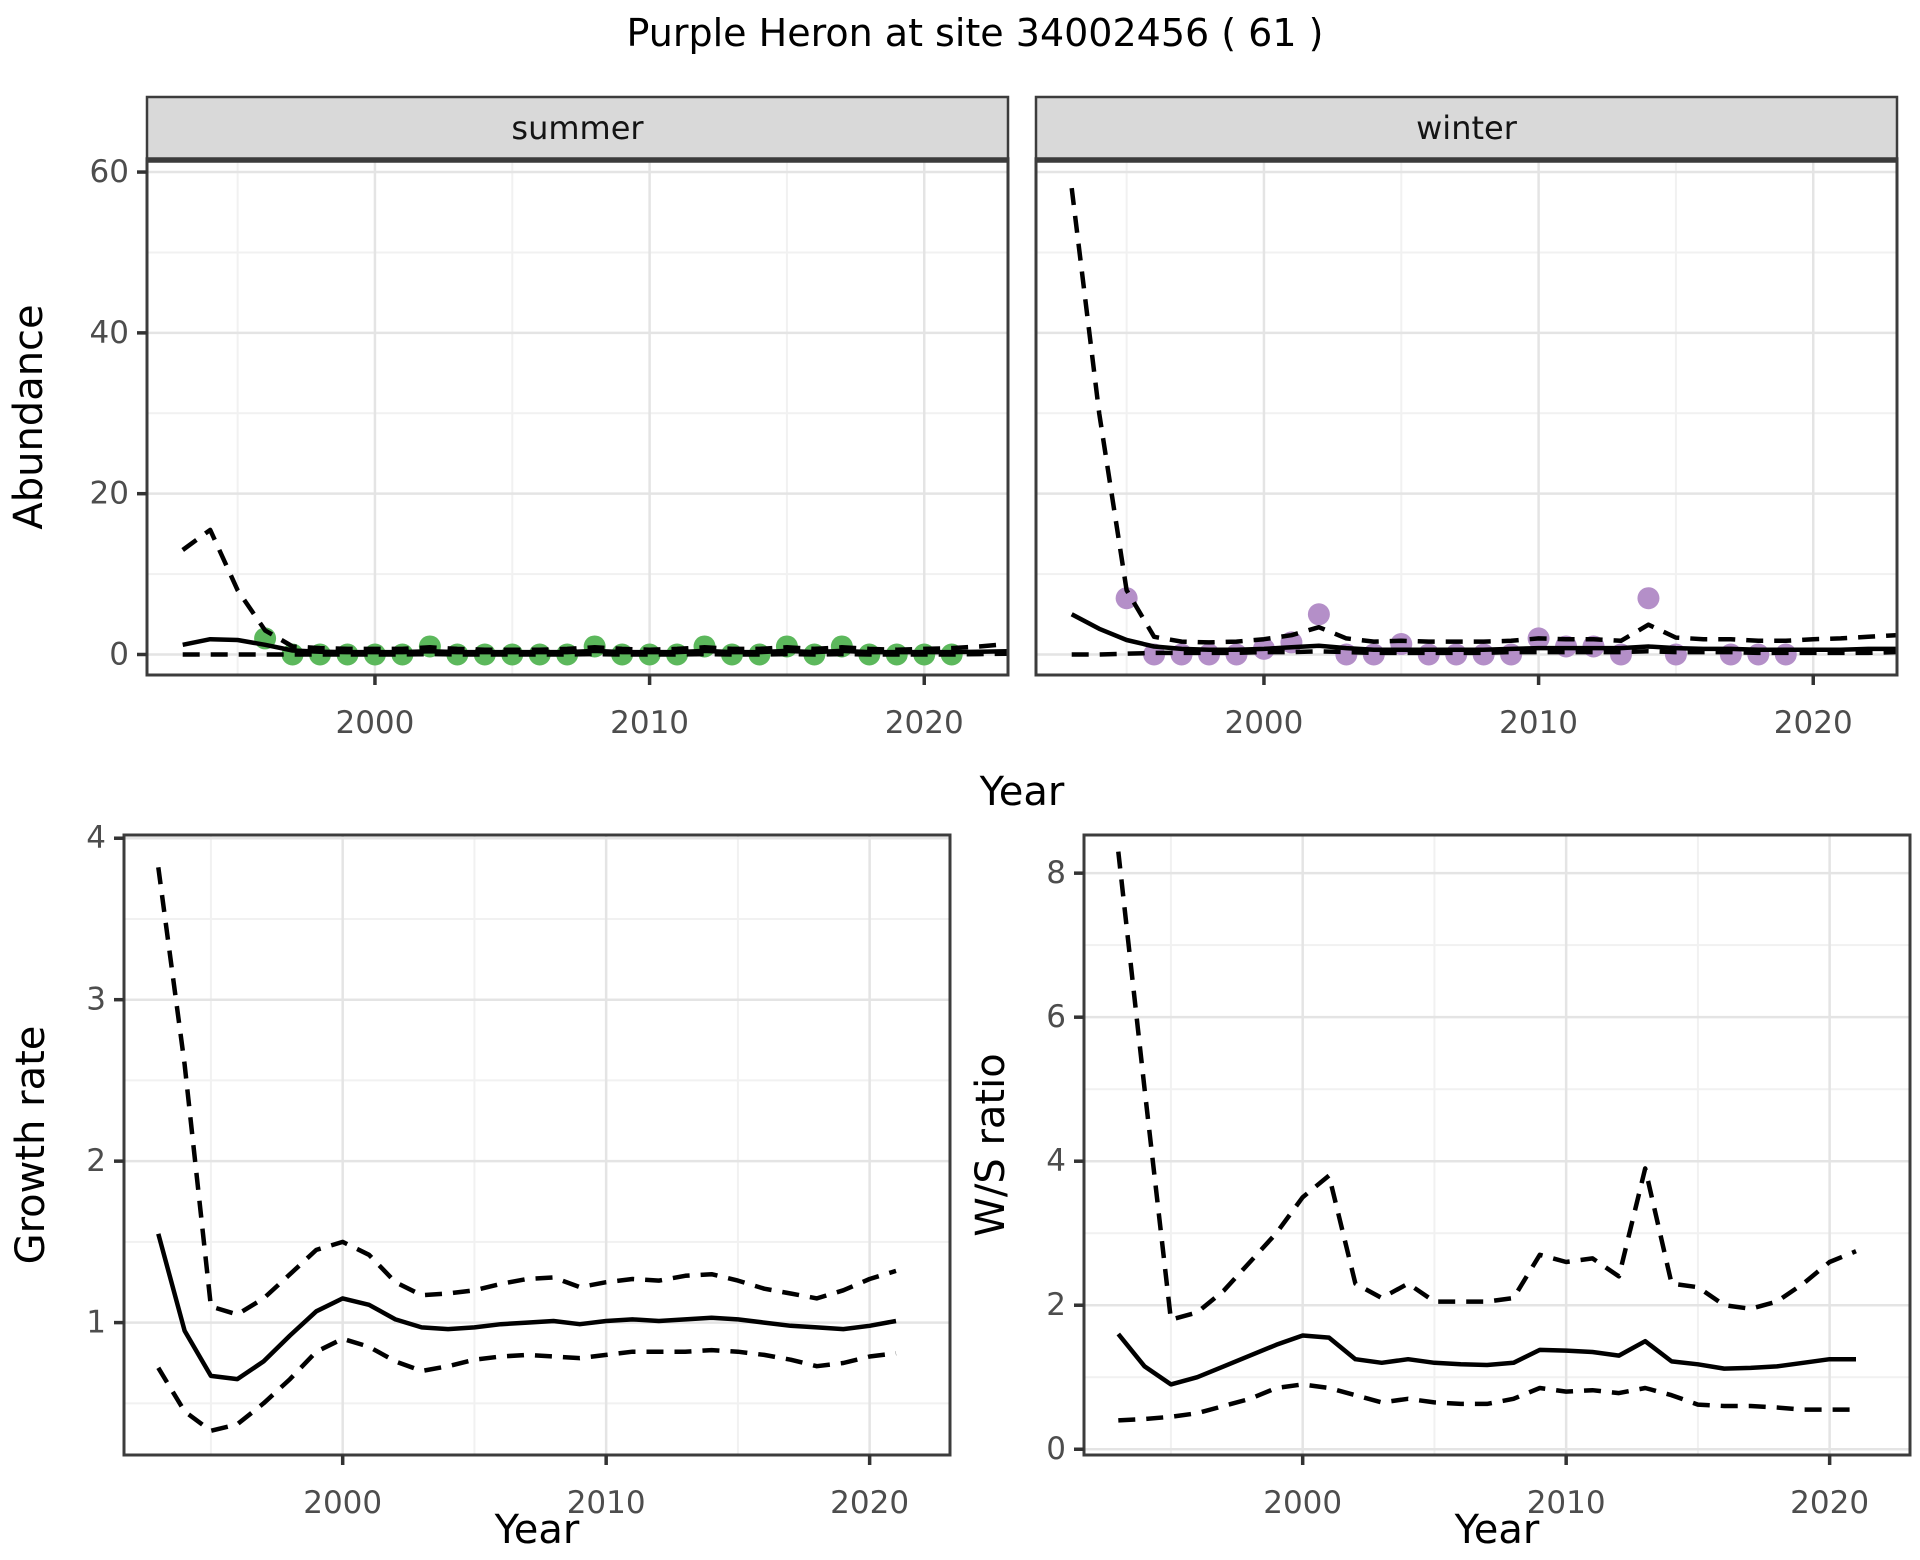 The height and width of the screenshot is (1560, 1920). I want to click on series-growth-fit, so click(526, 1307).